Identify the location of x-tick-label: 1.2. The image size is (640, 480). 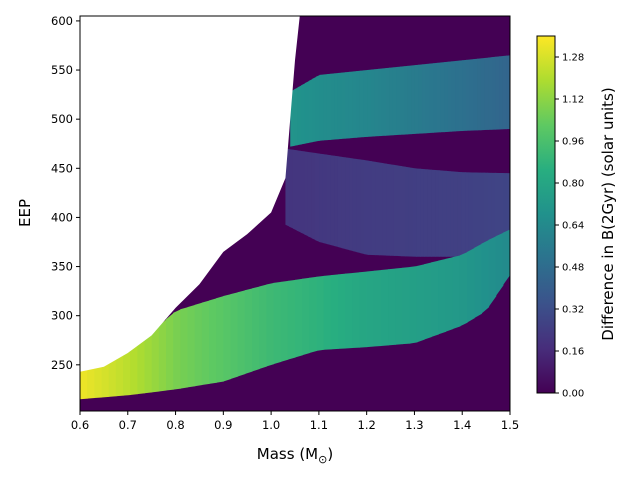
(367, 425).